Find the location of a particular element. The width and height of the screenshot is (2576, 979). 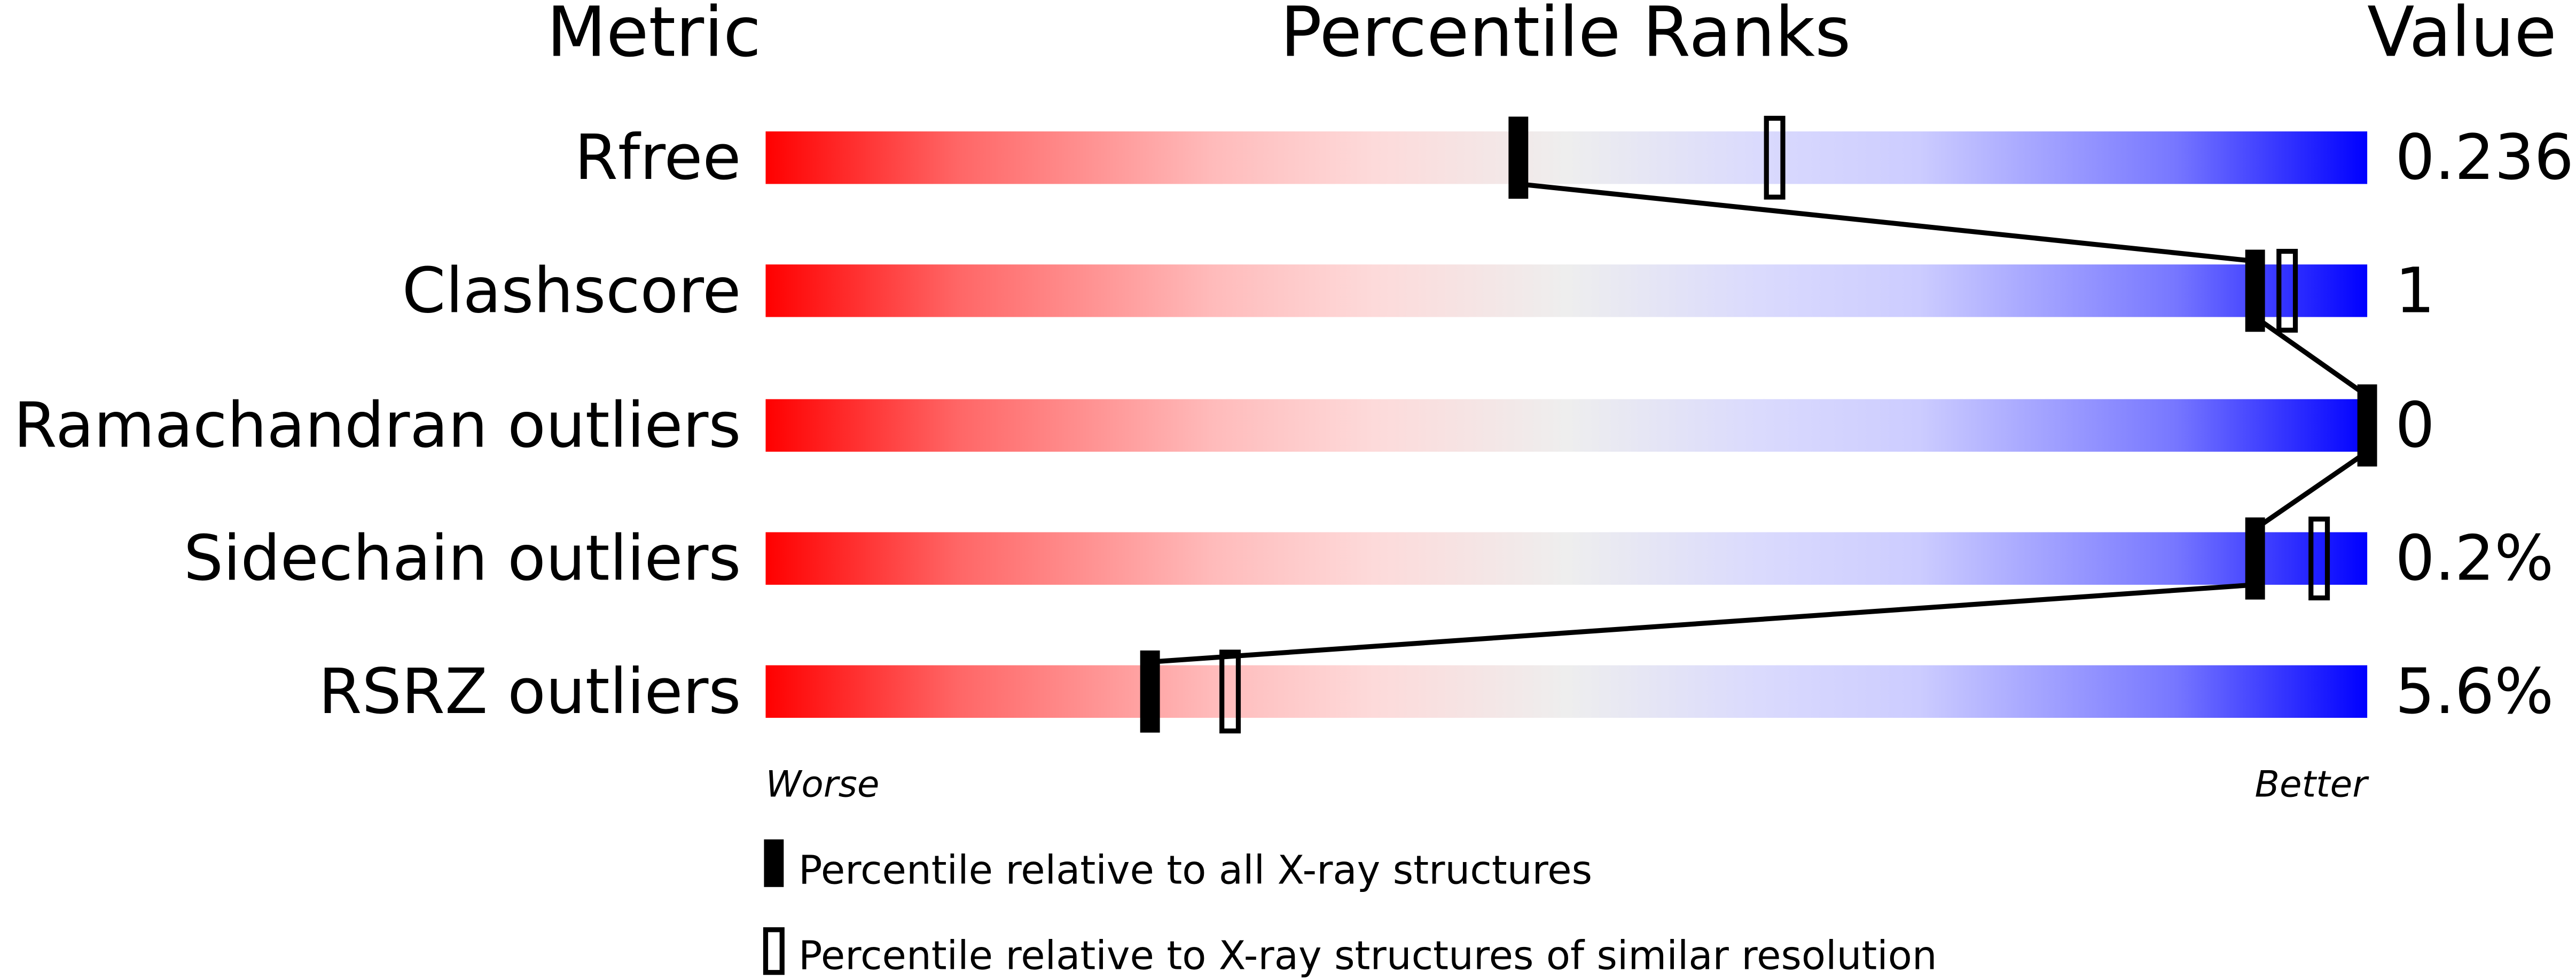

metric-label: RSRZ outliers is located at coordinates (529, 691).